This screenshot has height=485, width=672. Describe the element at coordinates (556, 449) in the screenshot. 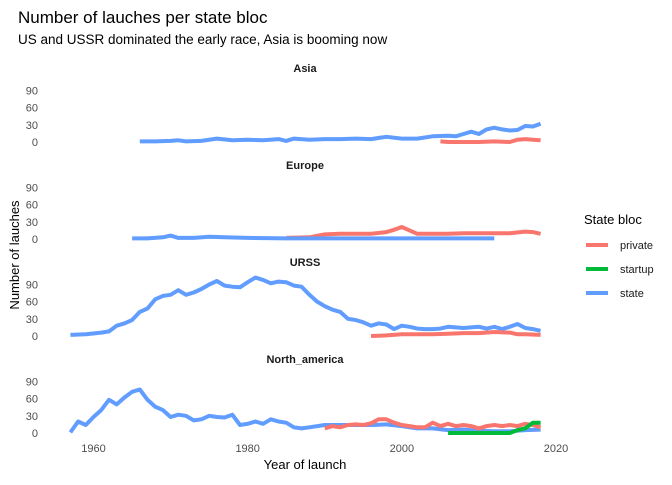

I see `x-tick-label: 2020` at that location.